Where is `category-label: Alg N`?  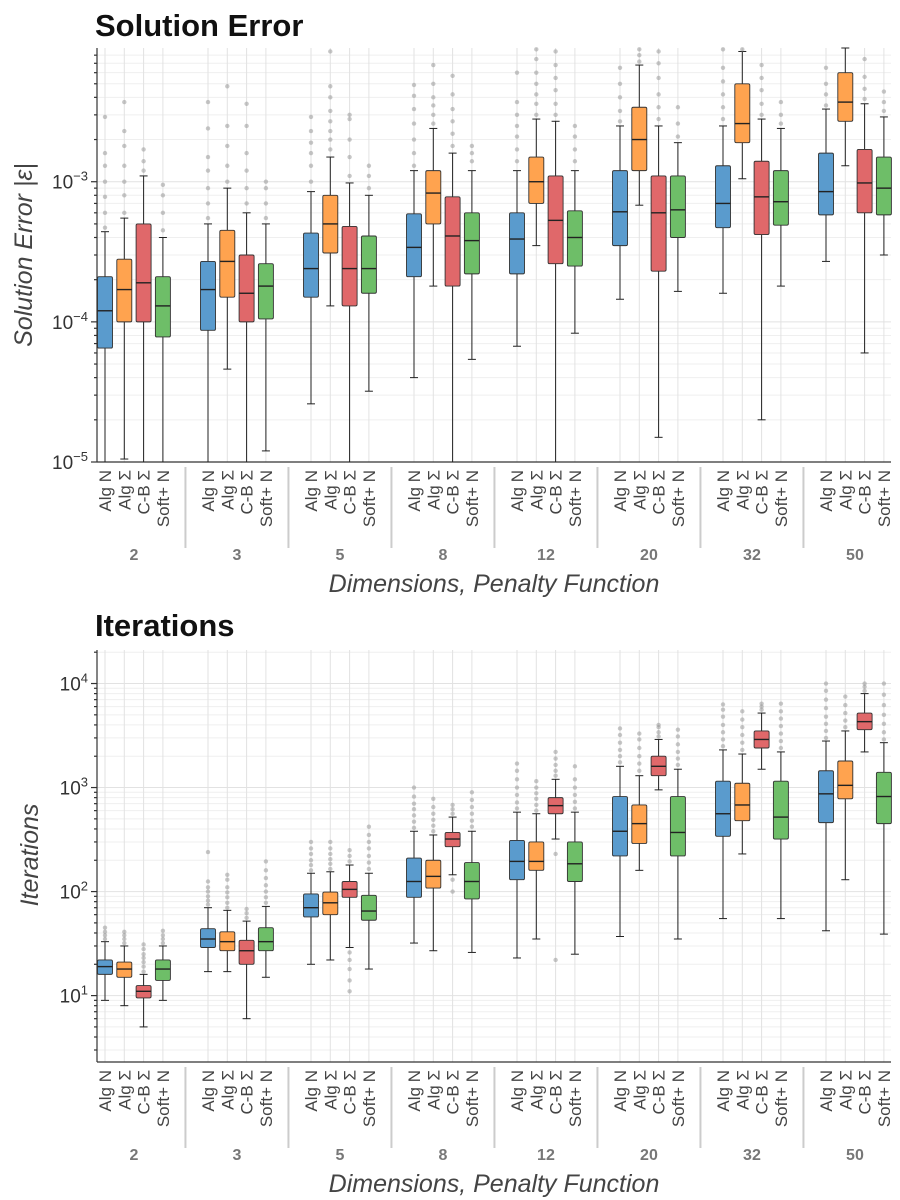
category-label: Alg N is located at coordinates (517, 491).